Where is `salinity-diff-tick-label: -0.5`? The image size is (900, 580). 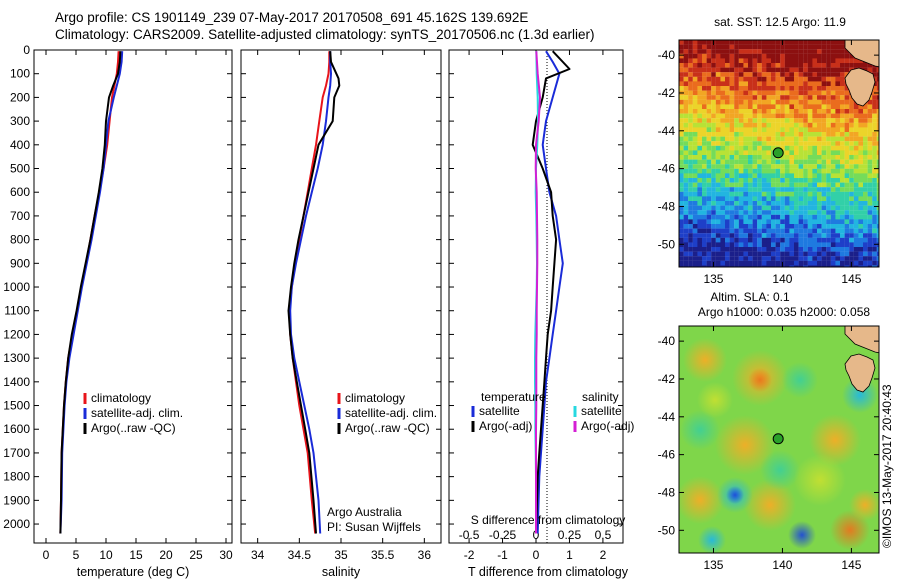 salinity-diff-tick-label: -0.5 is located at coordinates (469, 535).